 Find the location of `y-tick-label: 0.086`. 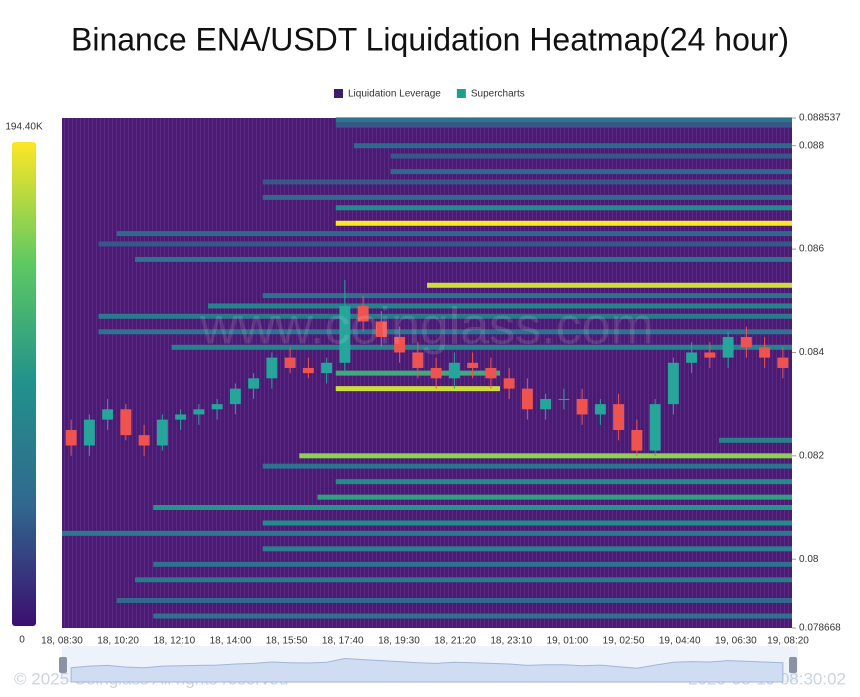

y-tick-label: 0.086 is located at coordinates (811, 249).